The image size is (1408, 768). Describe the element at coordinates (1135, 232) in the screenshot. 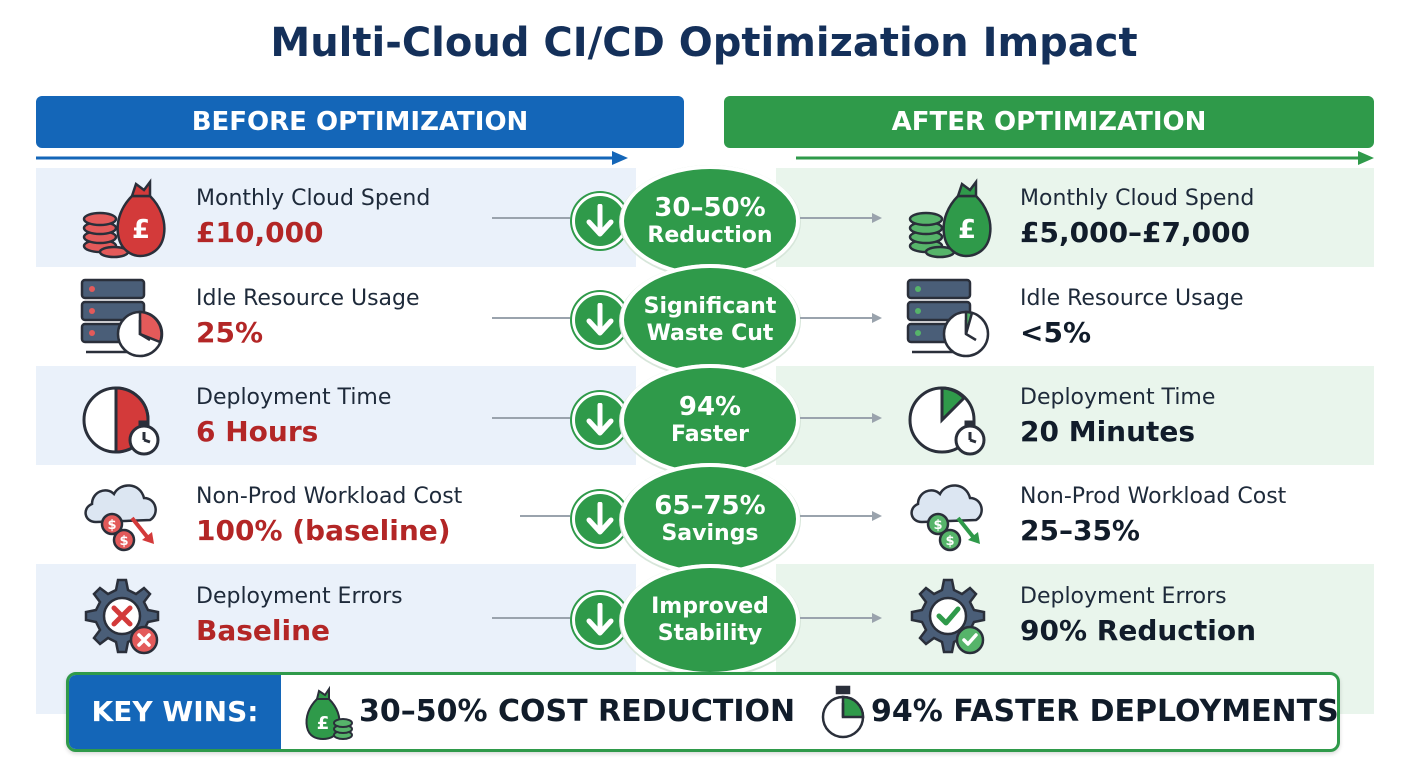

I see `metric-value-monthly-spend-after: £5,000–£7,000` at that location.